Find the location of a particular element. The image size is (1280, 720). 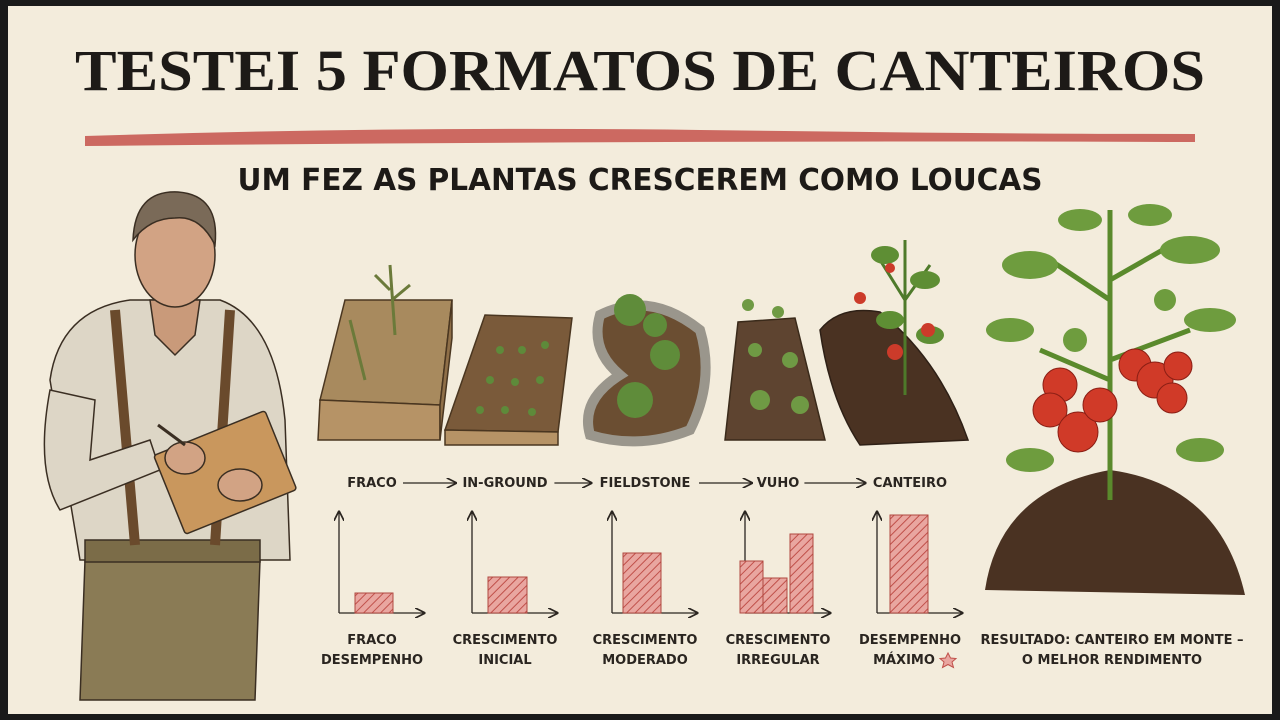

bed-in-ground is located at coordinates (508, 380).